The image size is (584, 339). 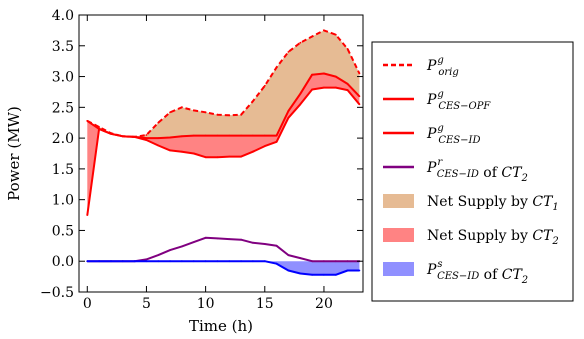 I want to click on legend-label-net_supply_ct2: Net Supply by CT2, so click(x=493, y=237).